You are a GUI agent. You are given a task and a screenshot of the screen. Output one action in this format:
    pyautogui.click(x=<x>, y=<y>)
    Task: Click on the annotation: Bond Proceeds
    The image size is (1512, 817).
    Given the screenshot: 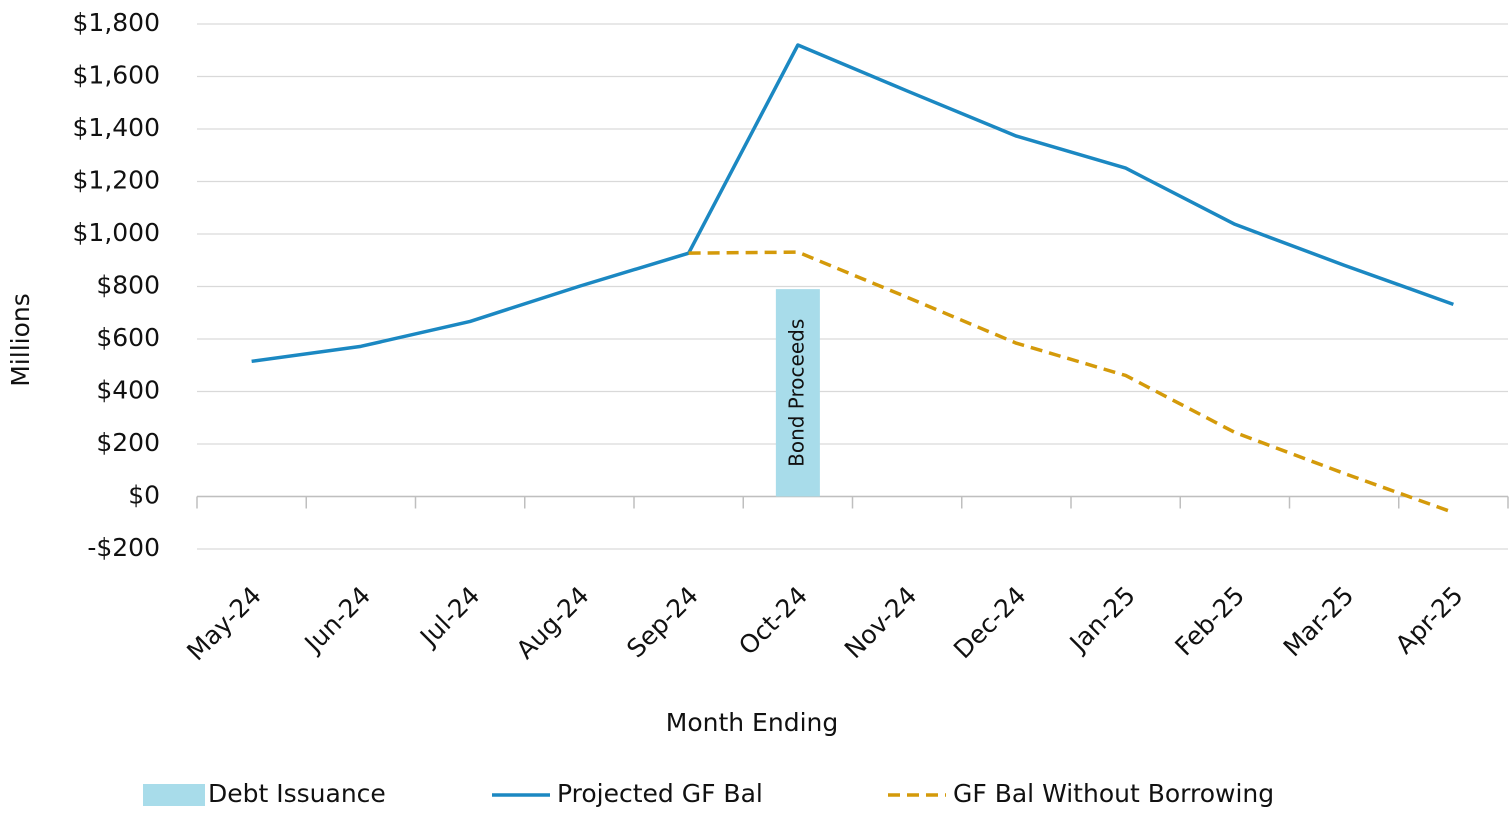 What is the action you would take?
    pyautogui.click(x=796, y=393)
    